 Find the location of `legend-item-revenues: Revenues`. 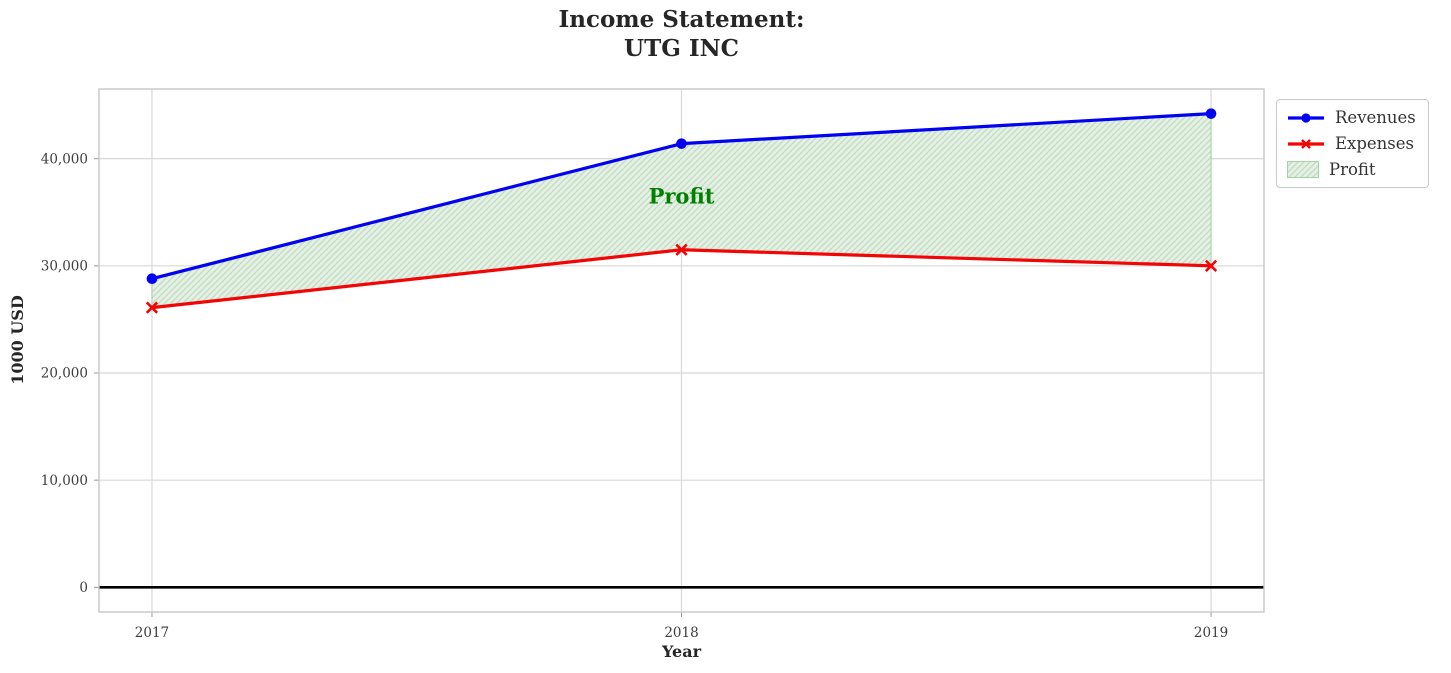

legend-item-revenues: Revenues is located at coordinates (1351, 117).